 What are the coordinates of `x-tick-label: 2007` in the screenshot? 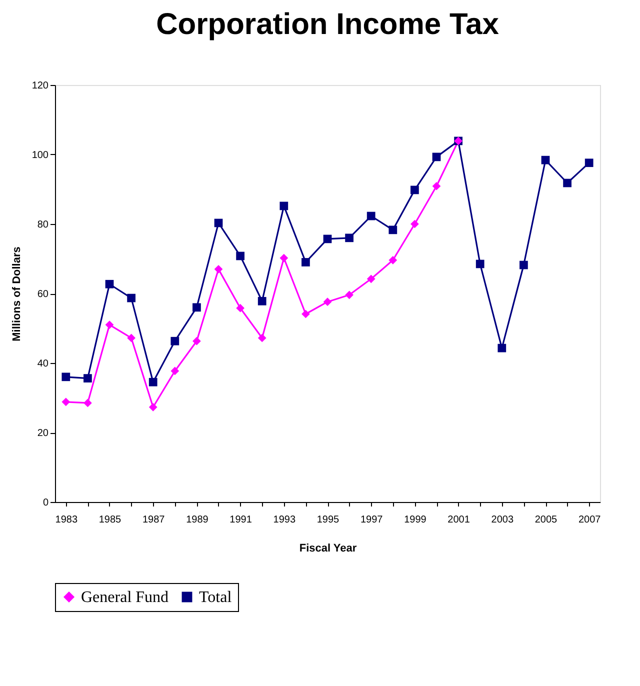 It's located at (590, 520).